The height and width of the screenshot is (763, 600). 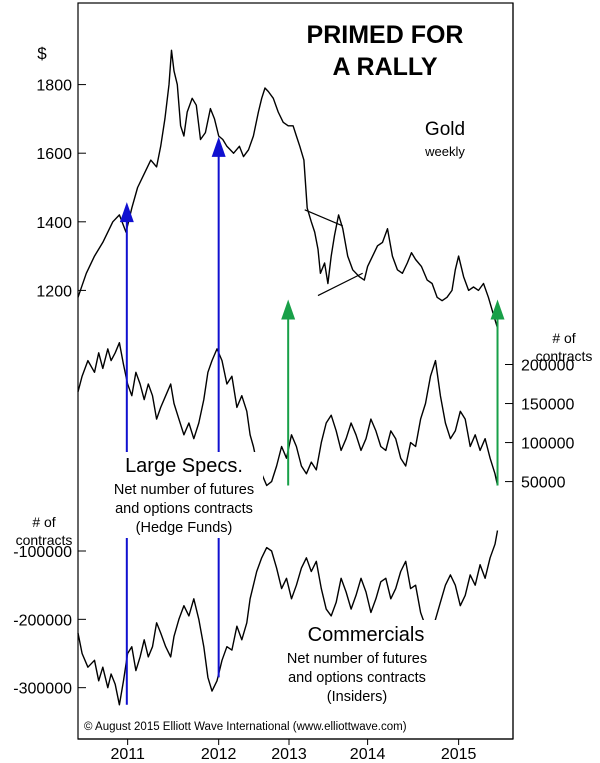 I want to click on commercials-tick-label: -300000, so click(x=42, y=689).